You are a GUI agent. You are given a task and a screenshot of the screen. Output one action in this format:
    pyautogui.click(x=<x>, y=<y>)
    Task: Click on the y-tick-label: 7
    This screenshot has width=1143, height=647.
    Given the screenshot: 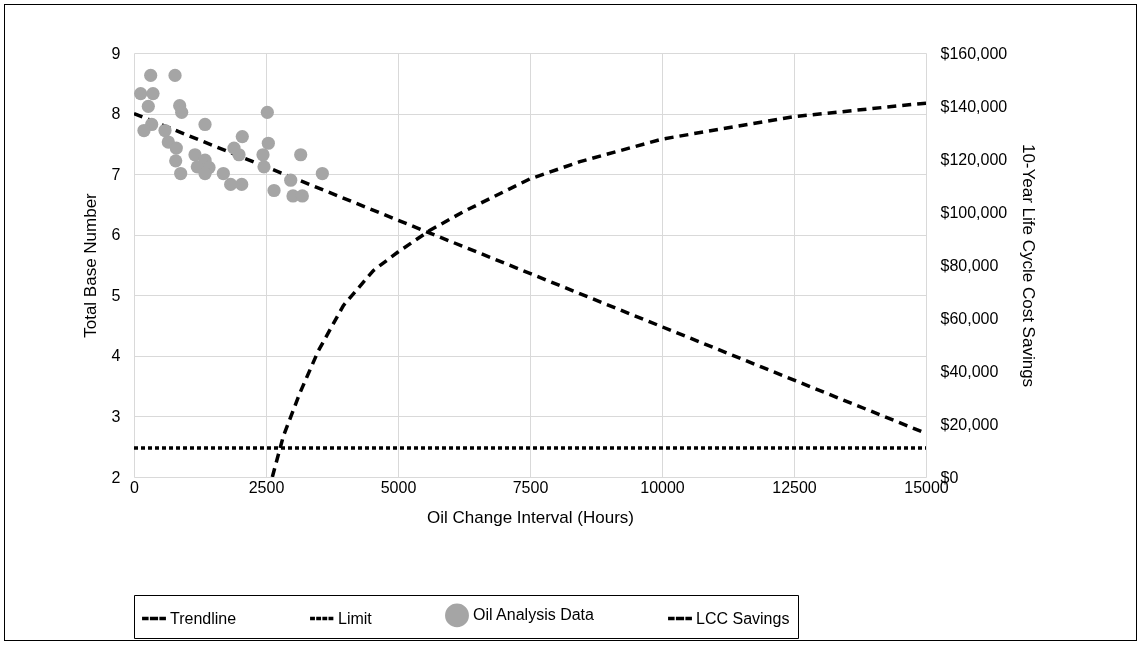 What is the action you would take?
    pyautogui.click(x=116, y=174)
    